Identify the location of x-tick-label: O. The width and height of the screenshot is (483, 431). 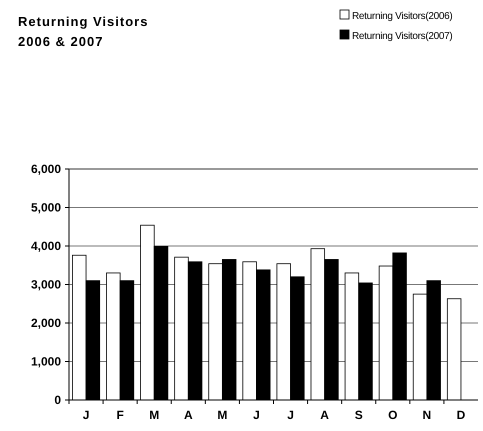
(393, 415).